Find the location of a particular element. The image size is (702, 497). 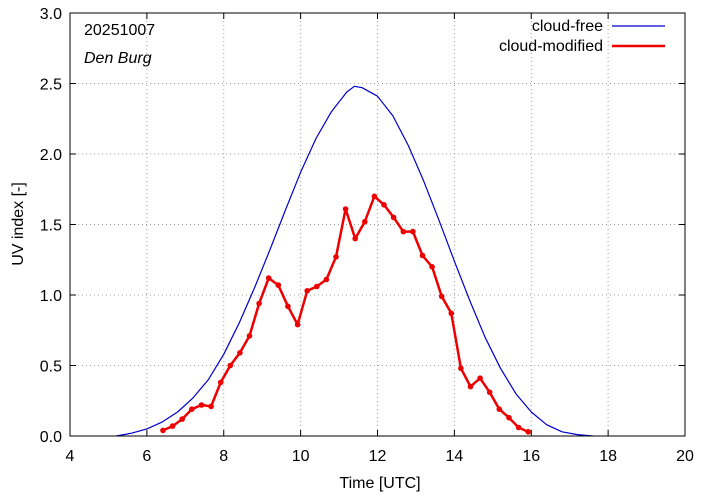

x-tick-label: 8 is located at coordinates (223, 456).